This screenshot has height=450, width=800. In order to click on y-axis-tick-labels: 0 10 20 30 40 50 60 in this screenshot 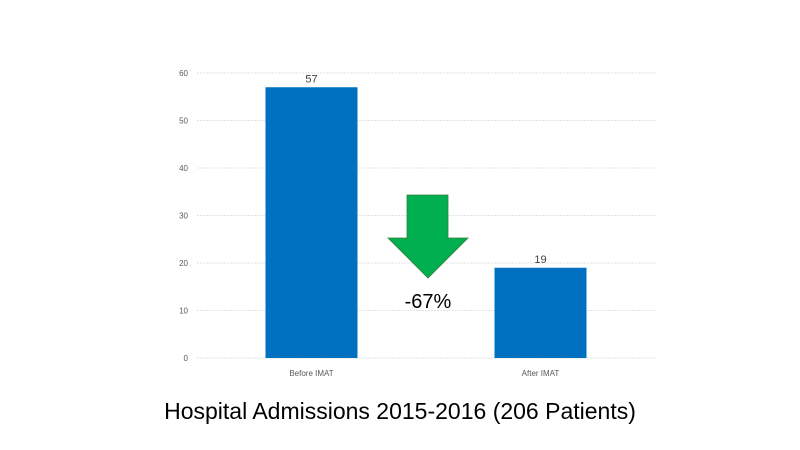, I will do `click(183, 216)`.